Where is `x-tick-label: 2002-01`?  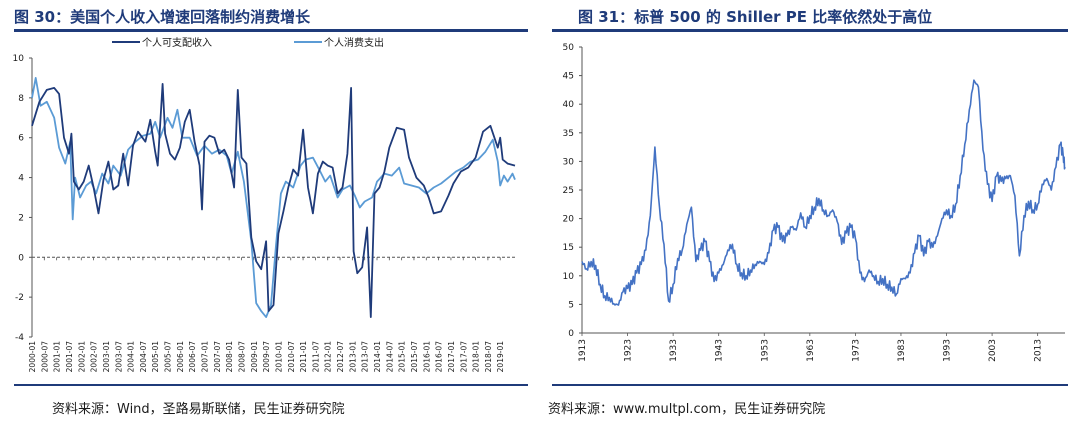 x-tick-label: 2002-01 is located at coordinates (81, 357).